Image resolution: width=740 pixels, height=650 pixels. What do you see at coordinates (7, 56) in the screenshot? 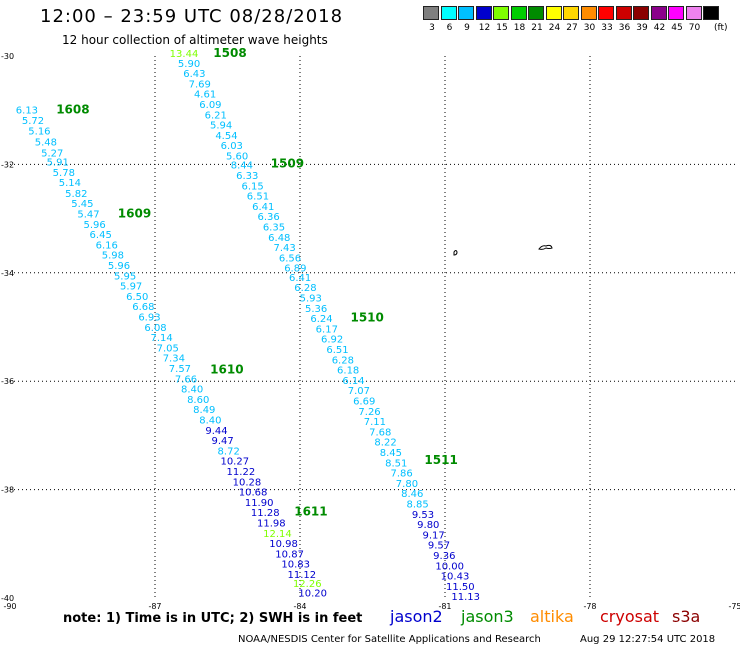
I see `lat-tick-label: -30` at bounding box center [7, 56].